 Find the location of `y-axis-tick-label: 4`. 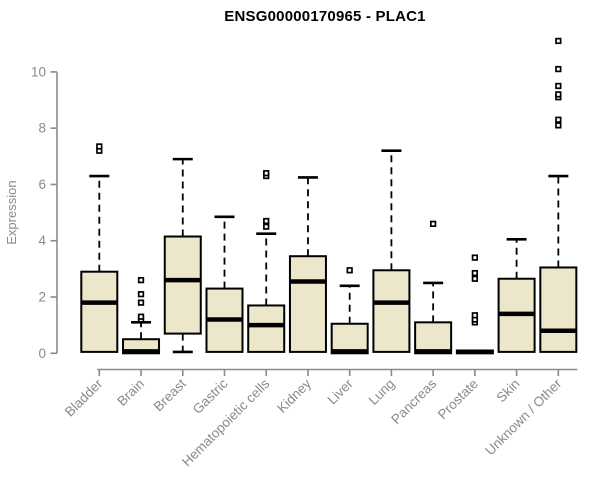

y-axis-tick-label: 4 is located at coordinates (42, 240).